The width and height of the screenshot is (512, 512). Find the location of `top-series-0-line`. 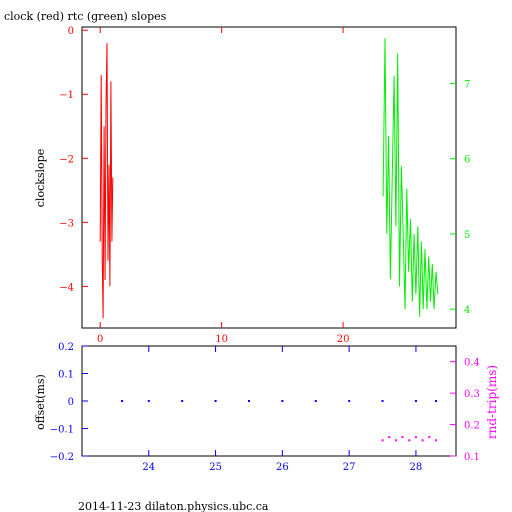

top-series-0-line is located at coordinates (106, 180).